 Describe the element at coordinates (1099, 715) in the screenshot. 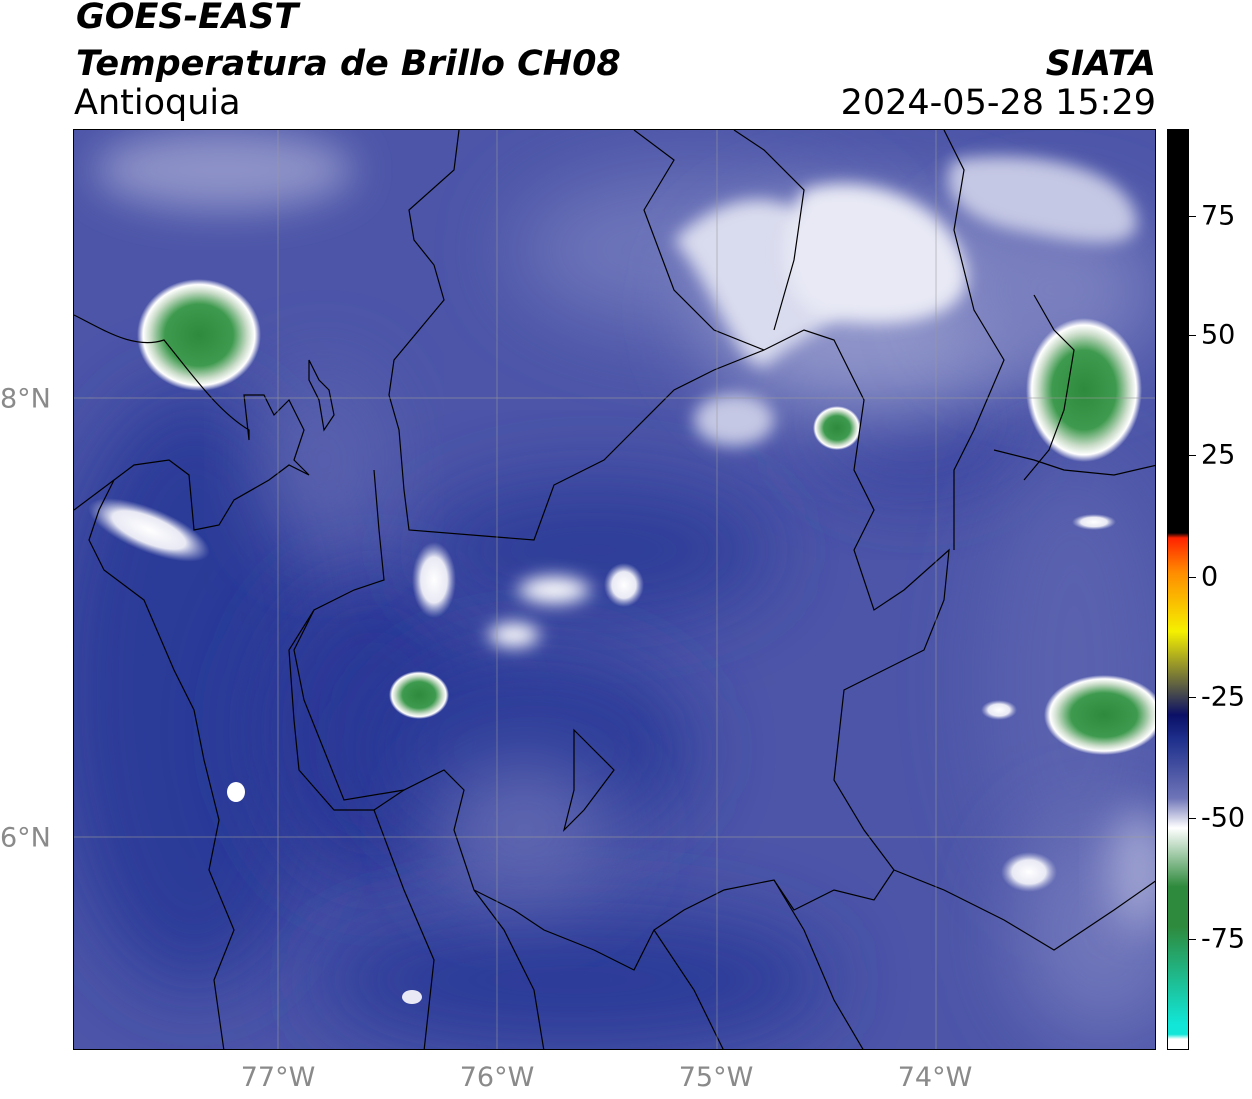

I see `cloud-santander-south` at that location.